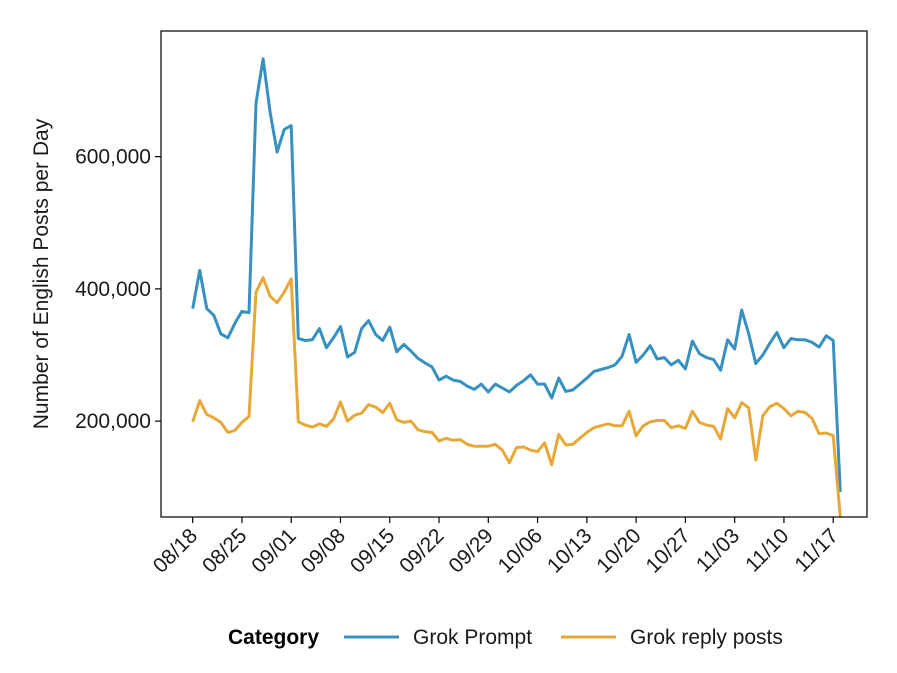  Describe the element at coordinates (520, 550) in the screenshot. I see `x-tick-label: 10/06` at that location.